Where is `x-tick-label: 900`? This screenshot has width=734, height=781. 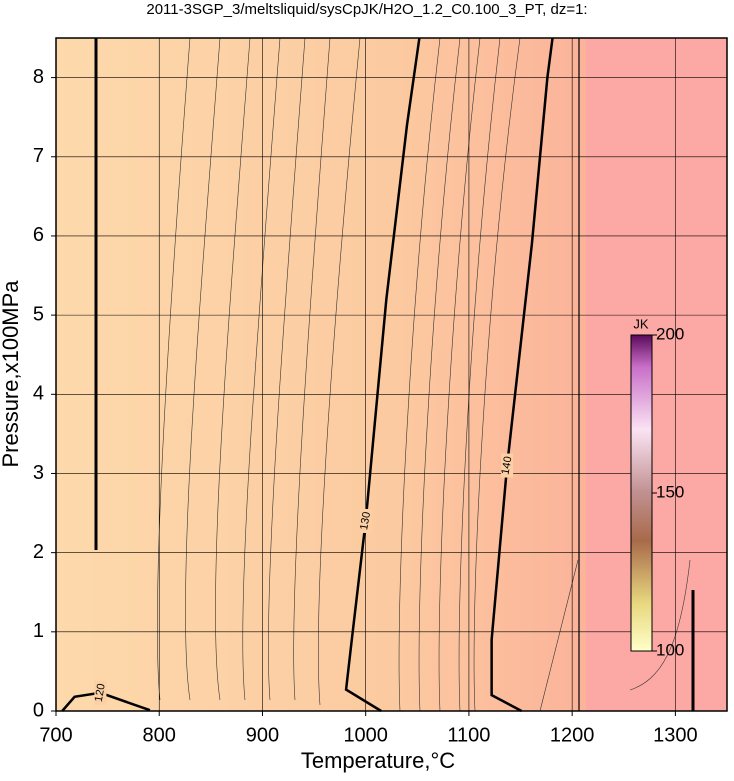
x-tick-label: 900 is located at coordinates (262, 735).